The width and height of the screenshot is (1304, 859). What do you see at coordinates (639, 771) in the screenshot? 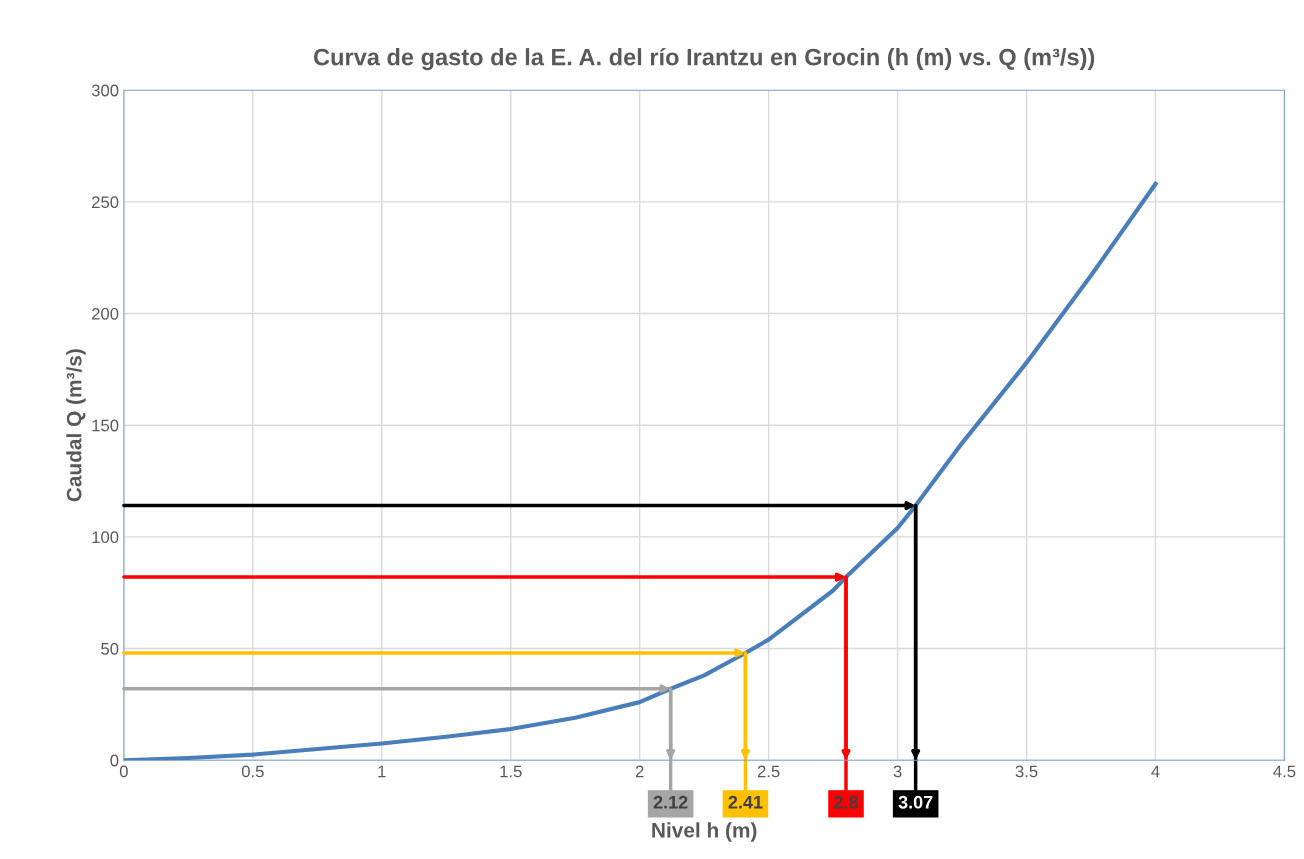
I see `x-tick-label: 2` at bounding box center [639, 771].